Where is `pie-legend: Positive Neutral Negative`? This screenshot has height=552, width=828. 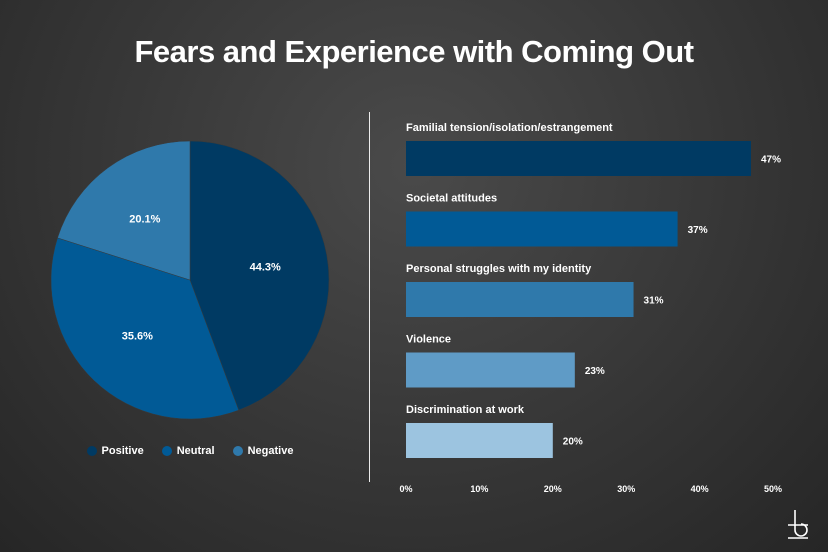
pie-legend: Positive Neutral Negative is located at coordinates (190, 451).